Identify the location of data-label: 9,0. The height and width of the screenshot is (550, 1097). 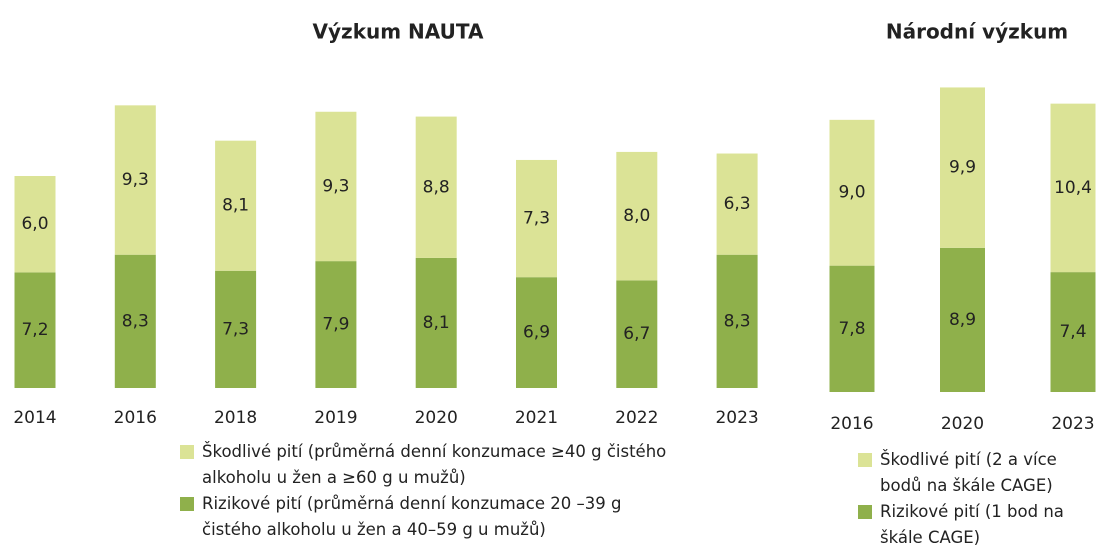
(851, 193).